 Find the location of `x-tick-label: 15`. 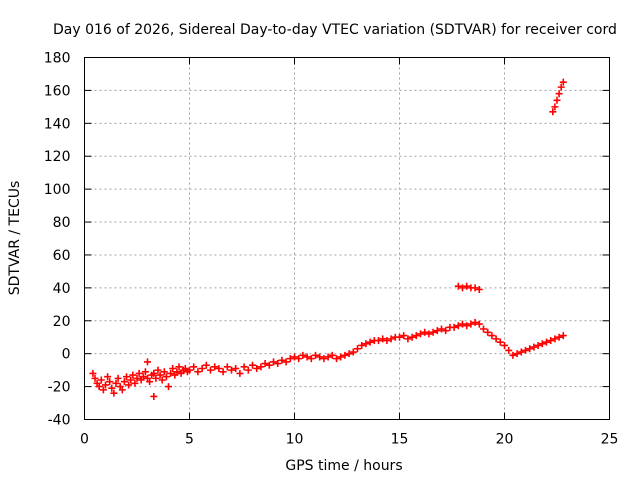

x-tick-label: 15 is located at coordinates (400, 440).